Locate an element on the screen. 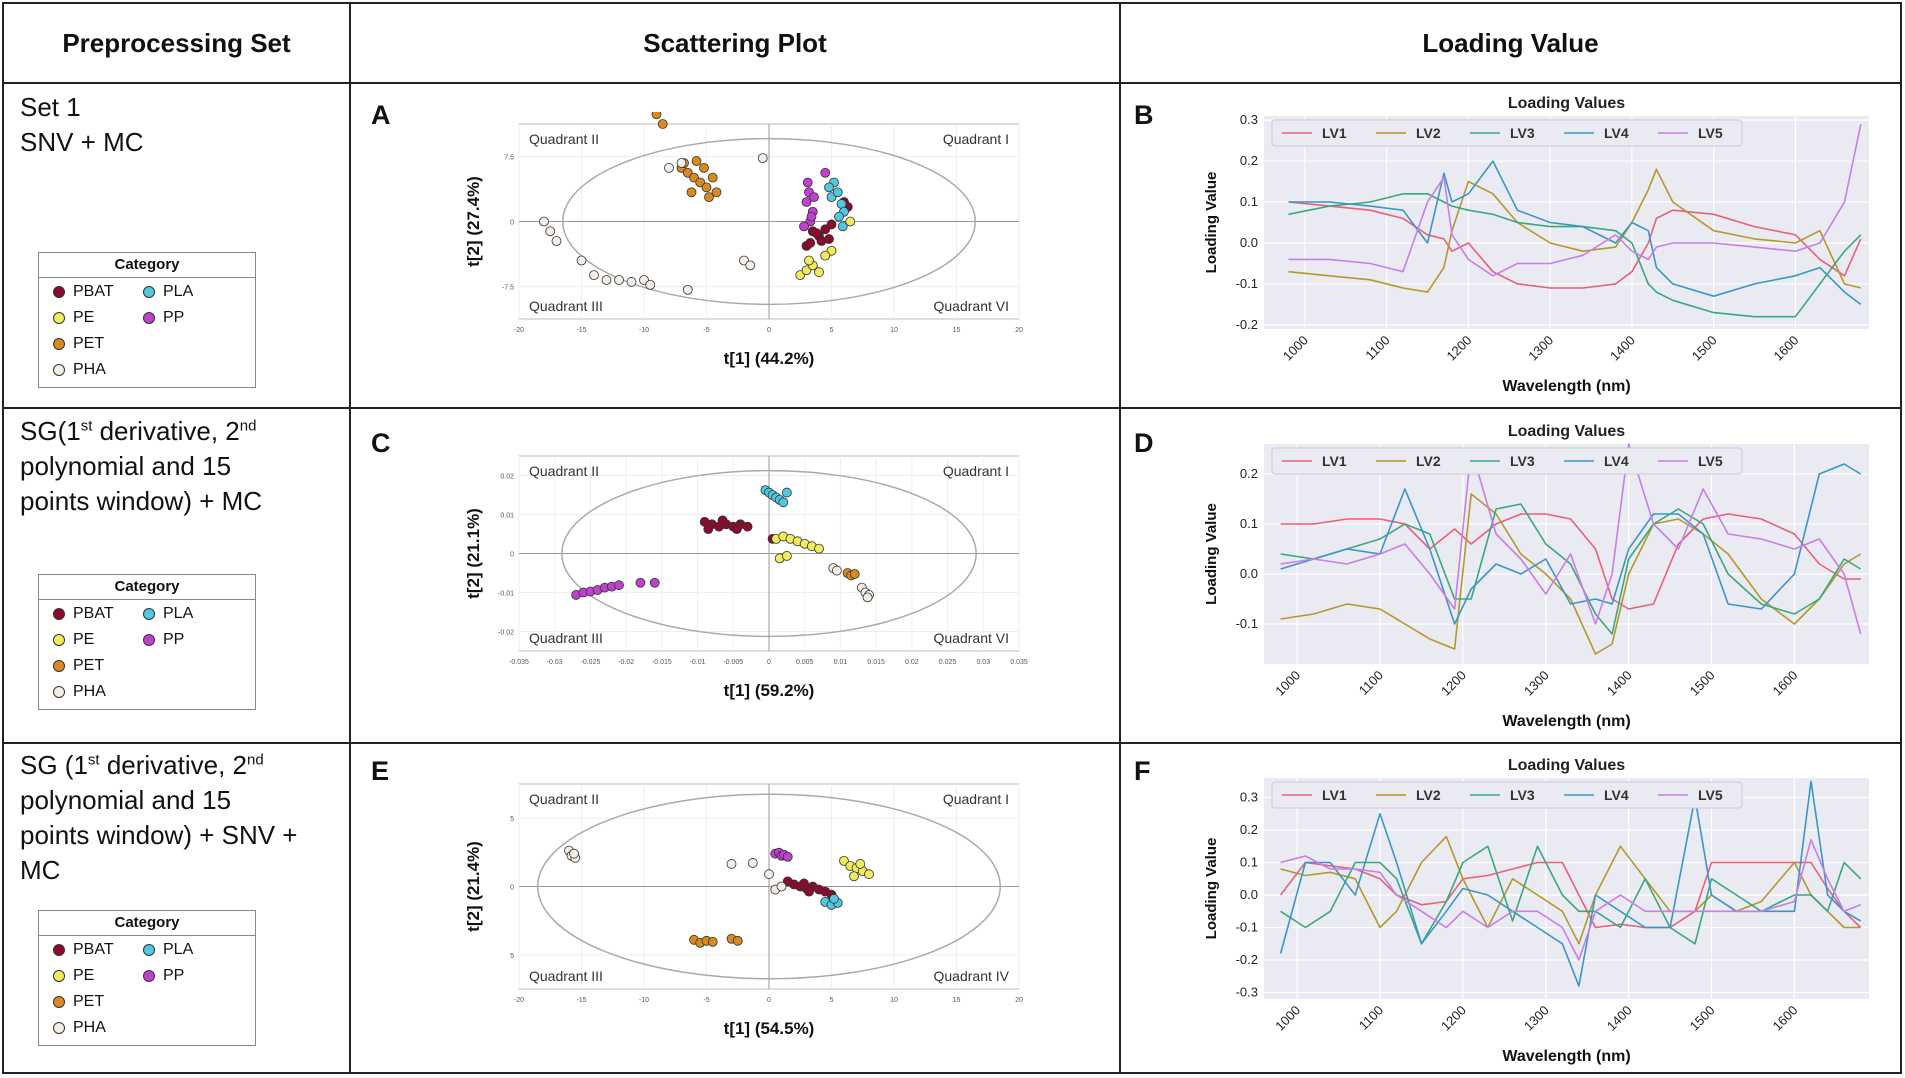  legend-label-lv3: LV3 is located at coordinates (1522, 795).